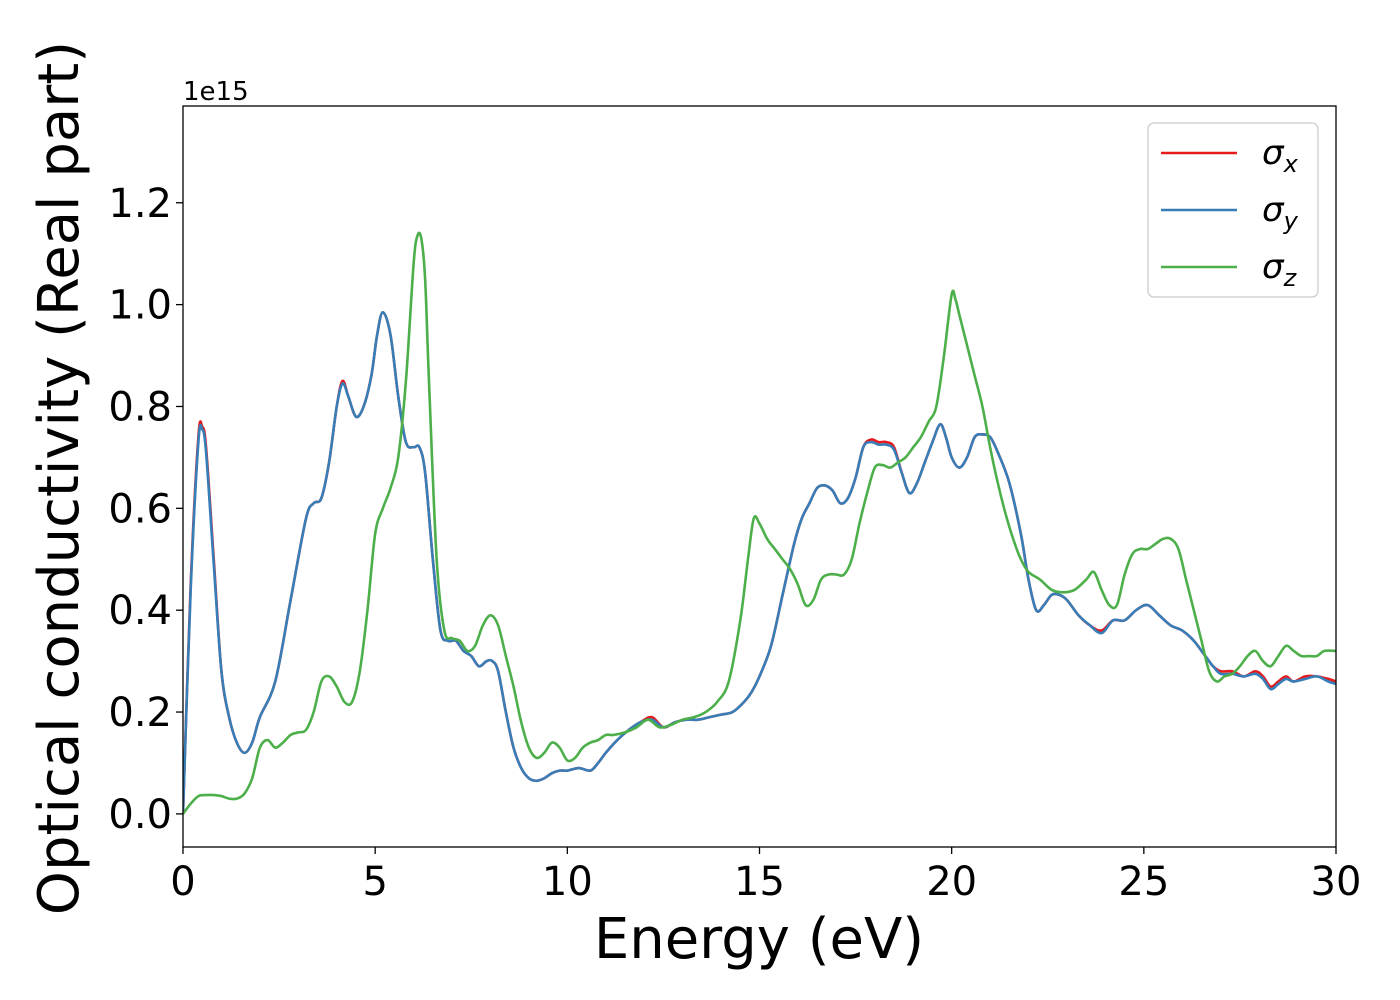  Describe the element at coordinates (1280, 269) in the screenshot. I see `legend-label-sigma-z: σz` at that location.